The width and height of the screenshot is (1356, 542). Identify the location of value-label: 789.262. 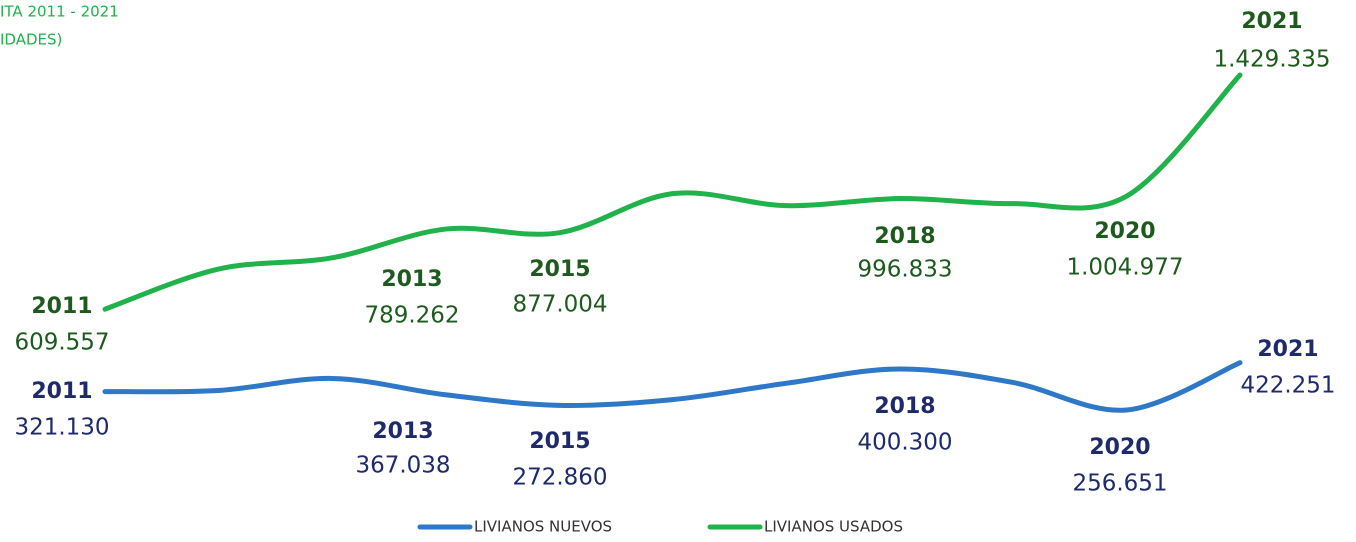
(411, 316).